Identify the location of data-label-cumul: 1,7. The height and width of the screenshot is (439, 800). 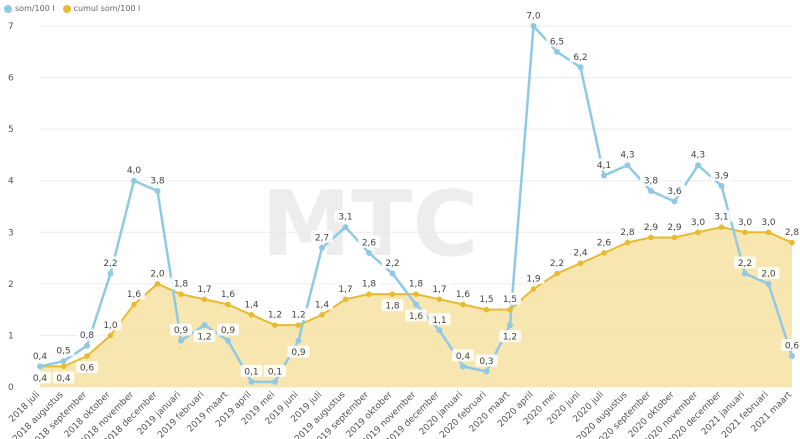
(439, 288).